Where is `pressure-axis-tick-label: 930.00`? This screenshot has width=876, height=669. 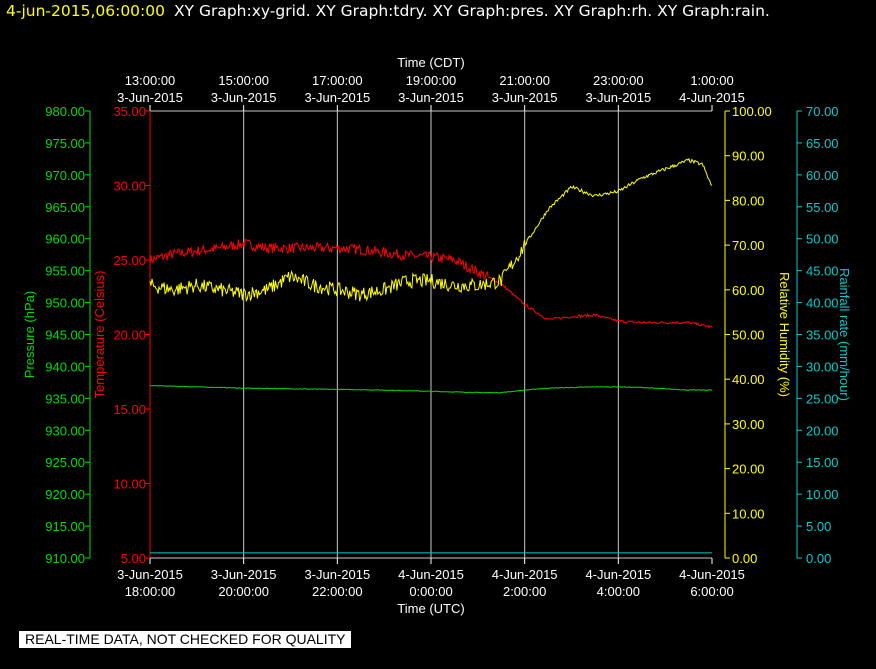
pressure-axis-tick-label: 930.00 is located at coordinates (65, 430).